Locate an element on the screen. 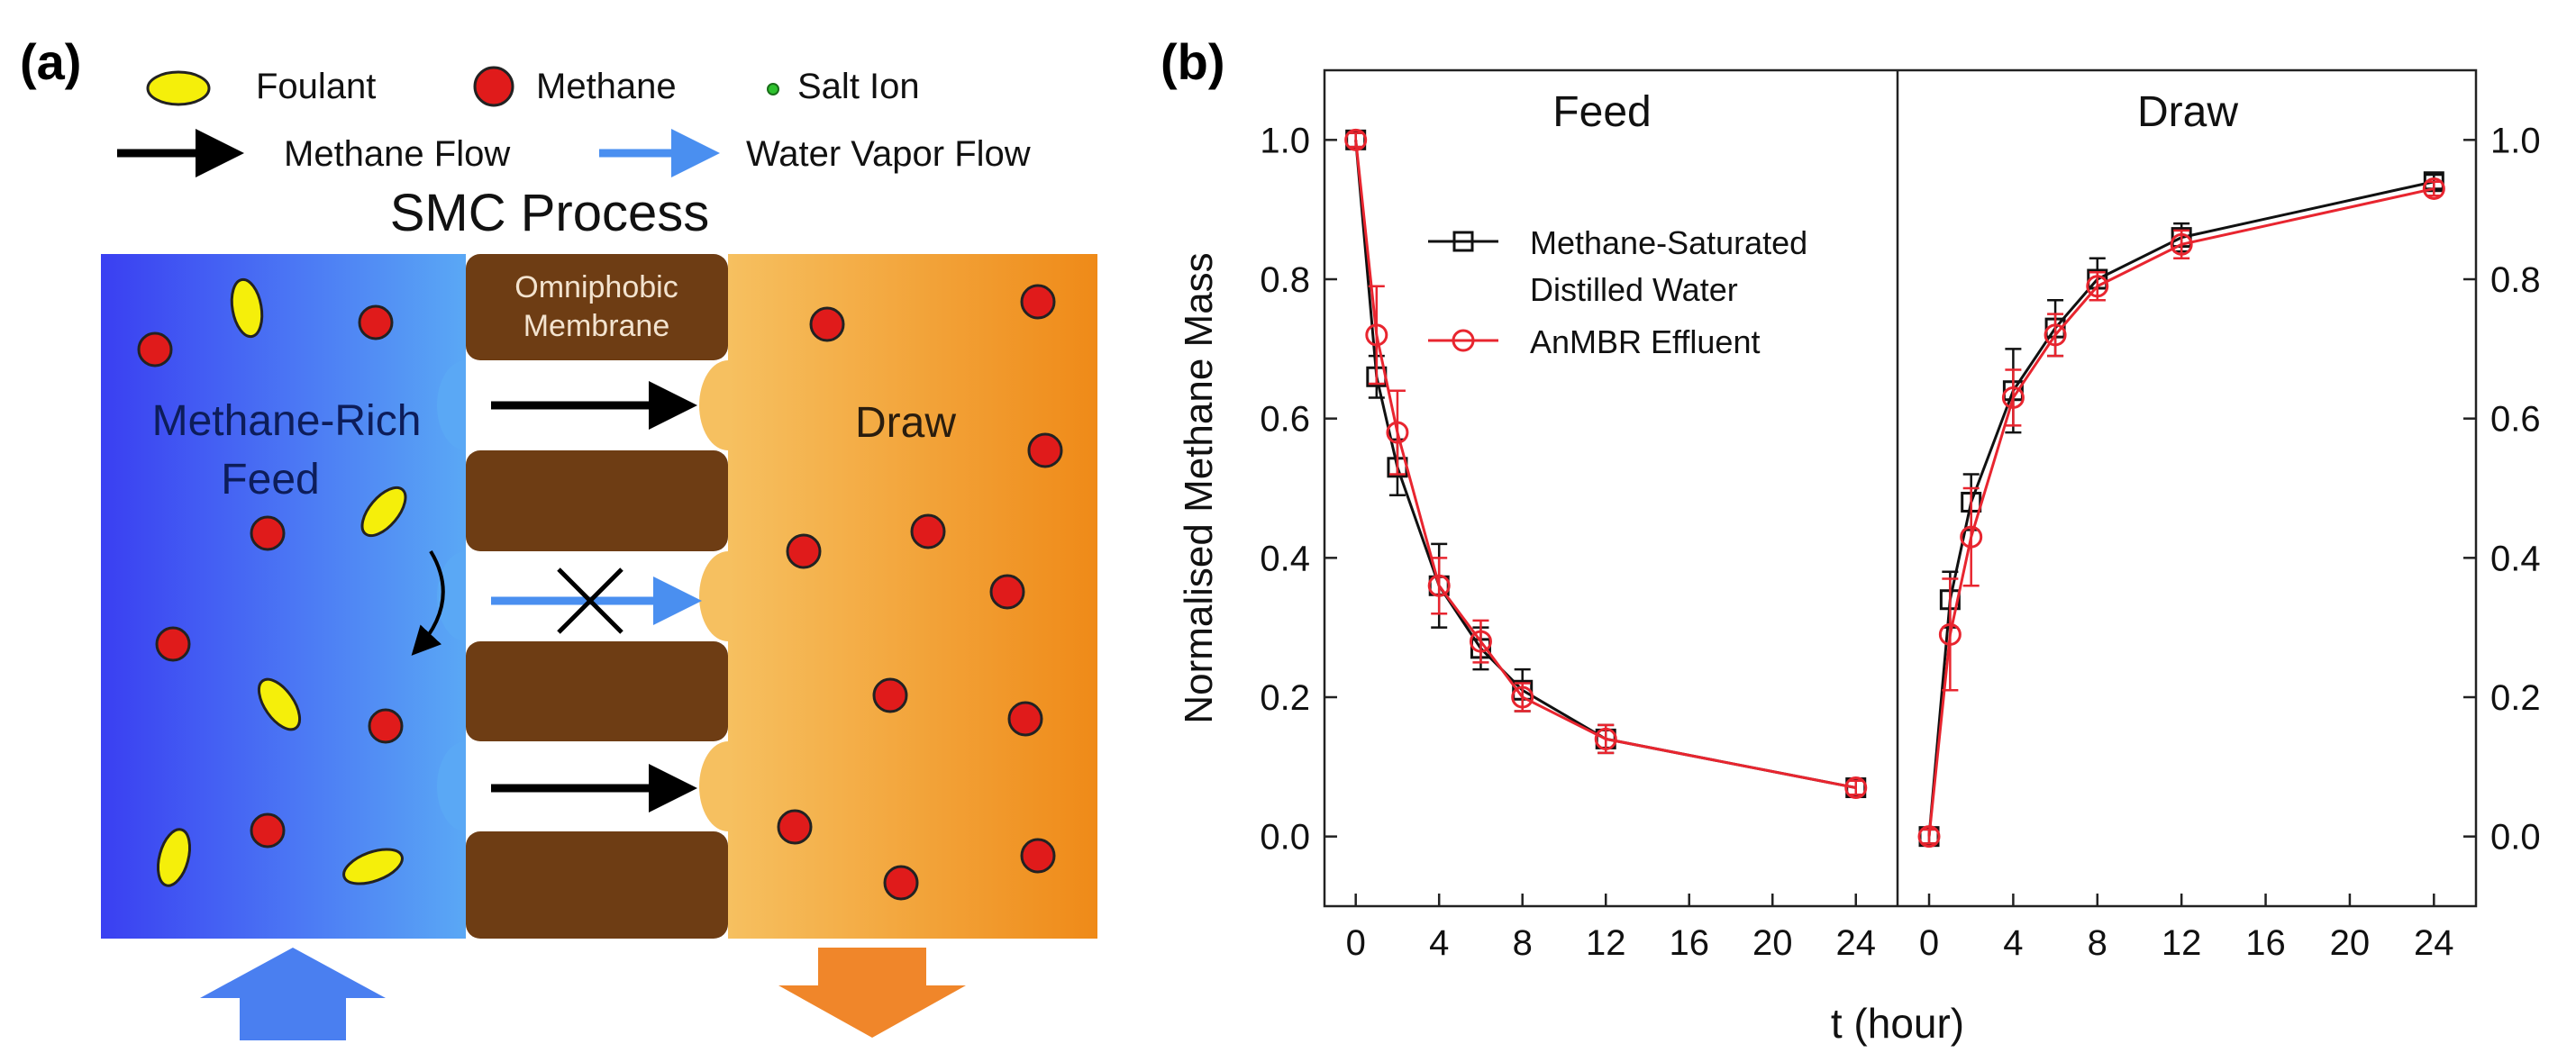  y-tick-label-right: 0.6 is located at coordinates (2515, 420).